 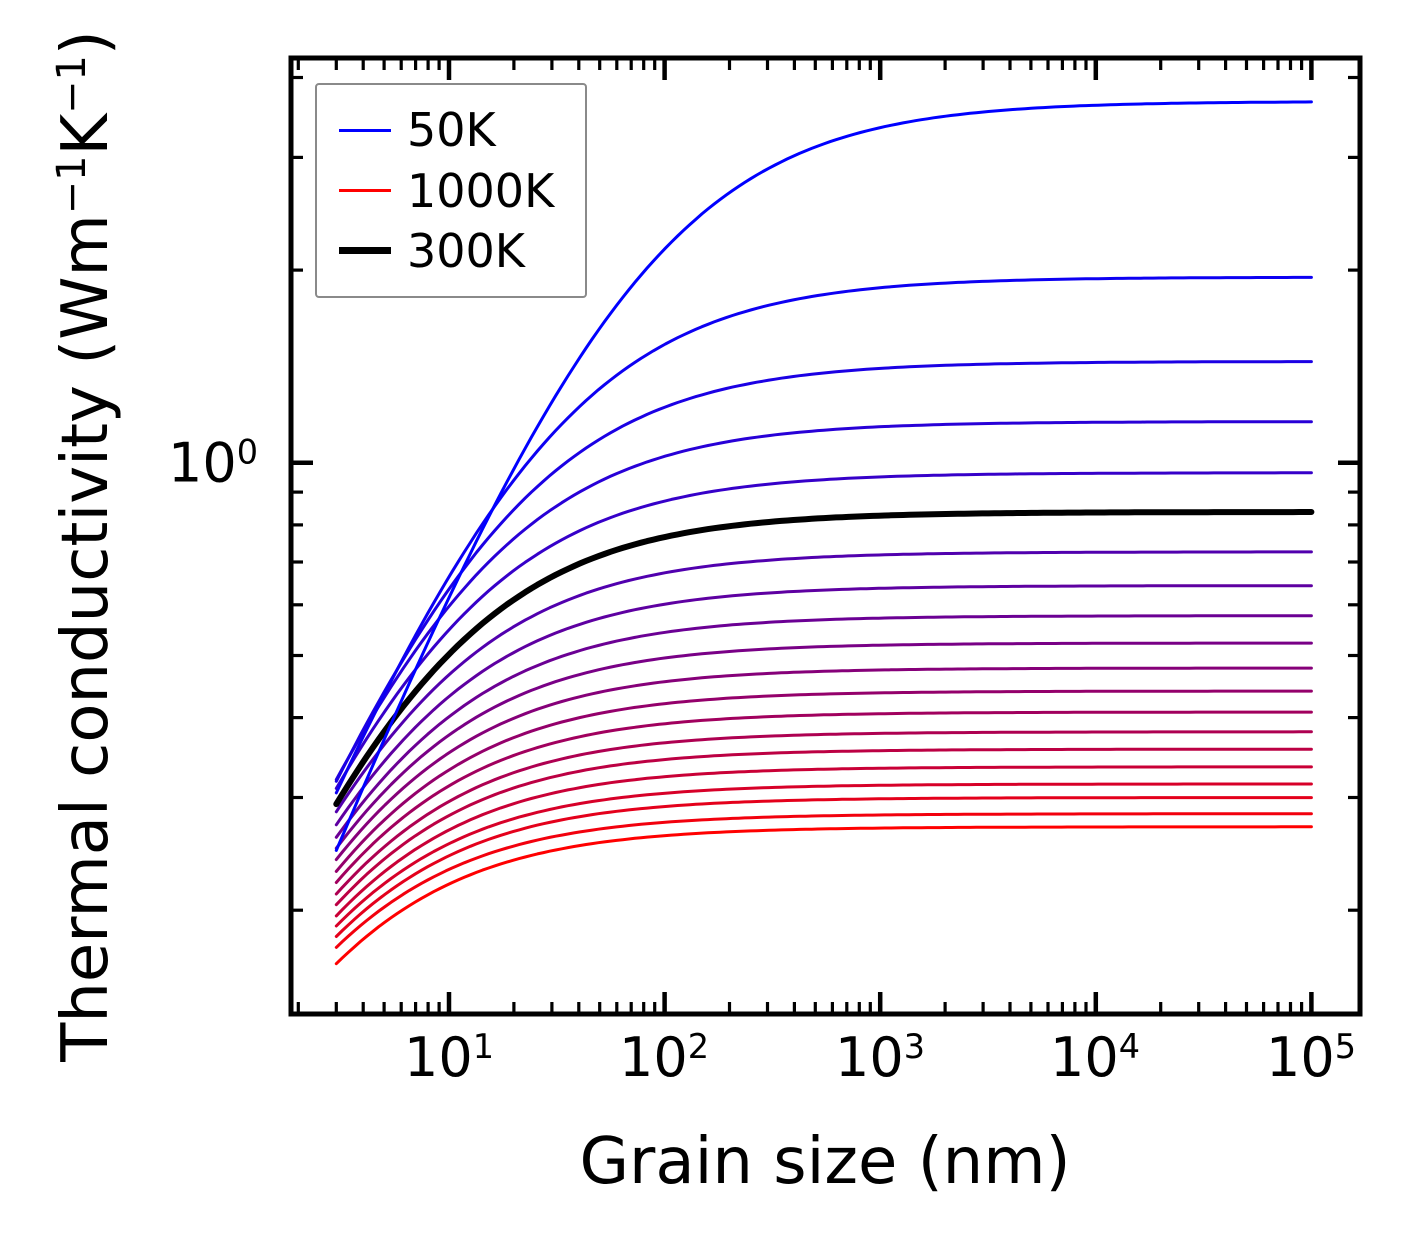 What do you see at coordinates (365, 251) in the screenshot?
I see `legend-line-sample-300K` at bounding box center [365, 251].